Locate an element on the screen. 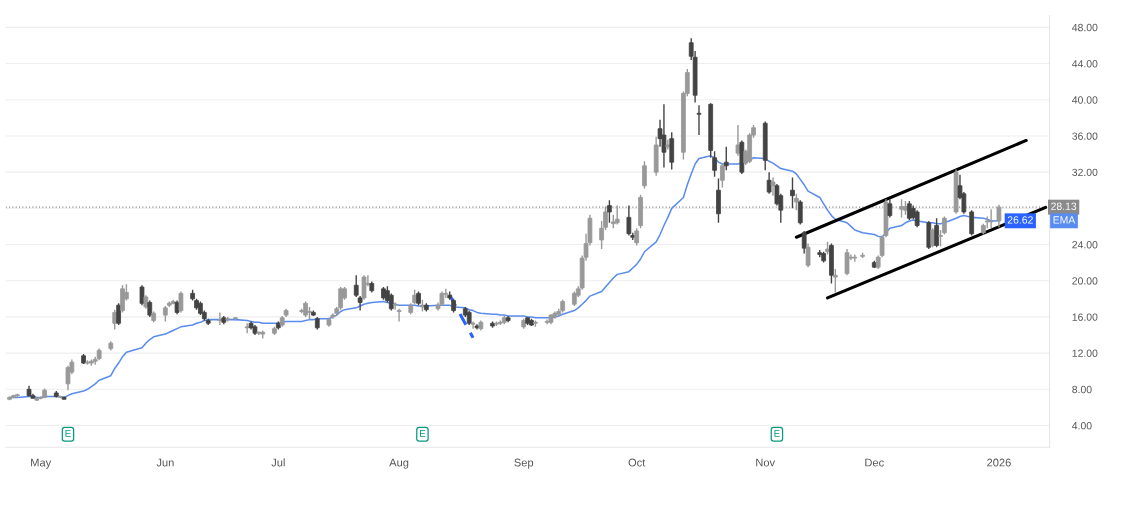  y-tick-label: 32.00 is located at coordinates (1085, 172).